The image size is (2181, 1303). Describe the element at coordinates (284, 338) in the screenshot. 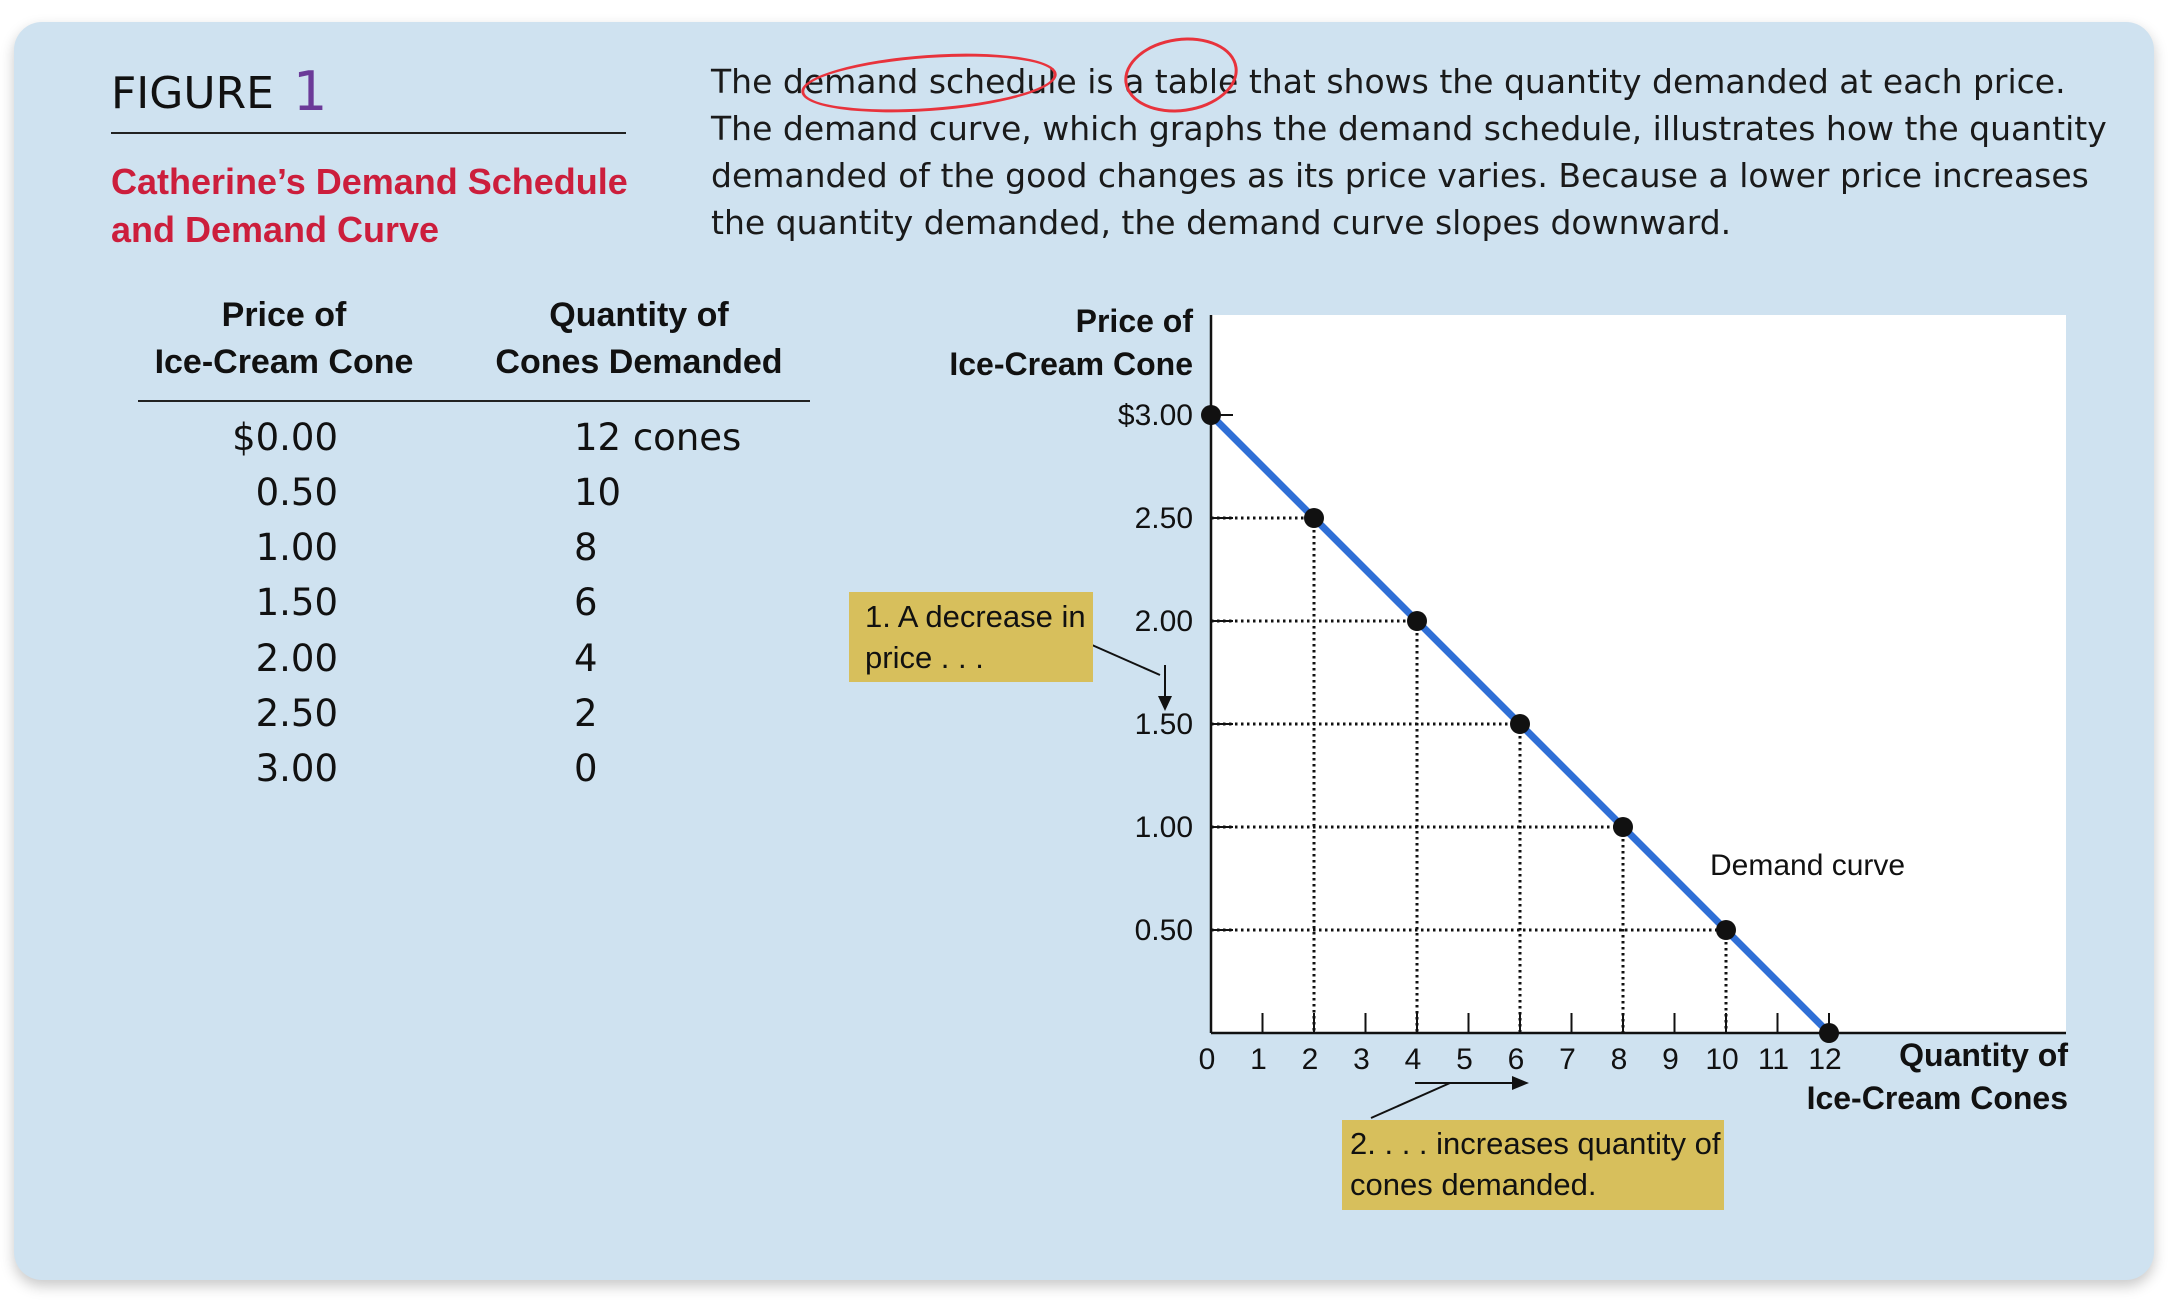

I see `price-column-header: Price of Ice-Cream Cone` at that location.